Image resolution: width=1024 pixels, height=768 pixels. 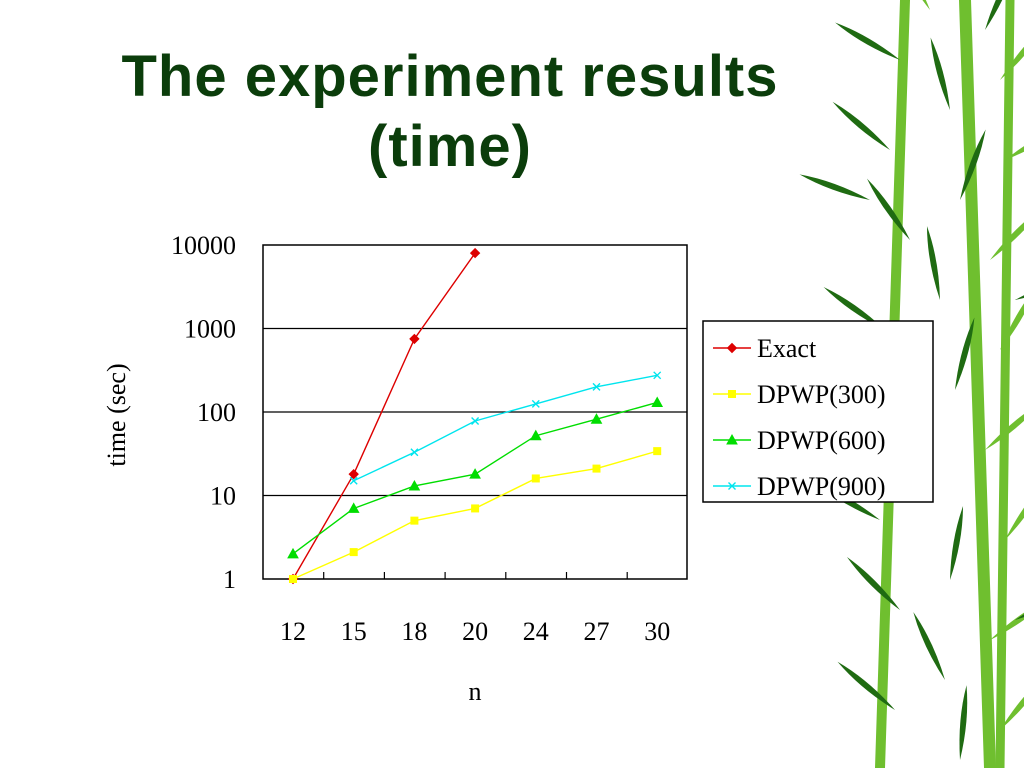 What do you see at coordinates (536, 631) in the screenshot?
I see `x-tick-label: 24` at bounding box center [536, 631].